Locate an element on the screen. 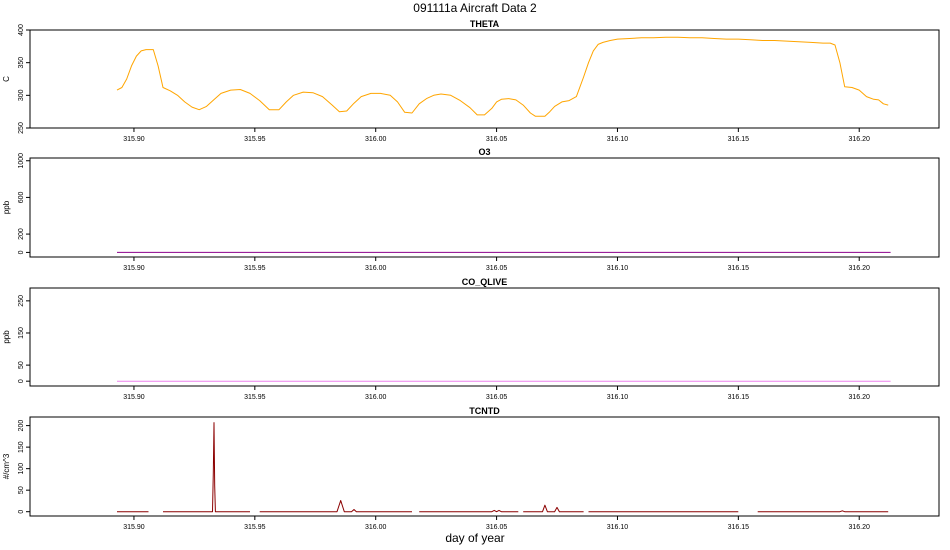 The width and height of the screenshot is (950, 550). panel-title: TCNTD is located at coordinates (484, 411).